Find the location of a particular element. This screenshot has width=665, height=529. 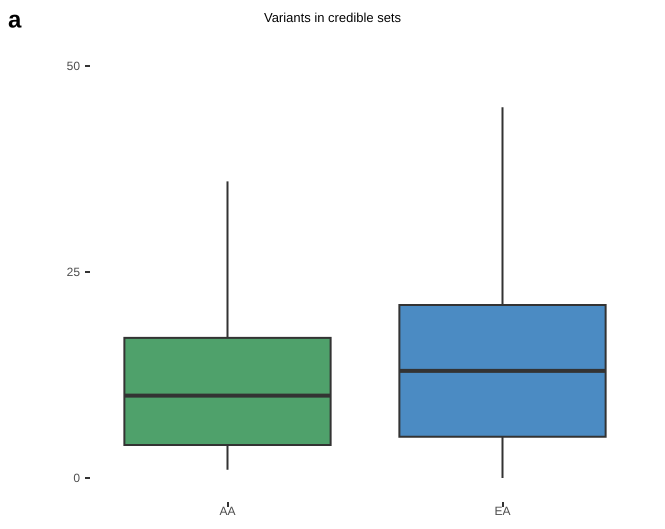

text: a is located at coordinates (15, 20).